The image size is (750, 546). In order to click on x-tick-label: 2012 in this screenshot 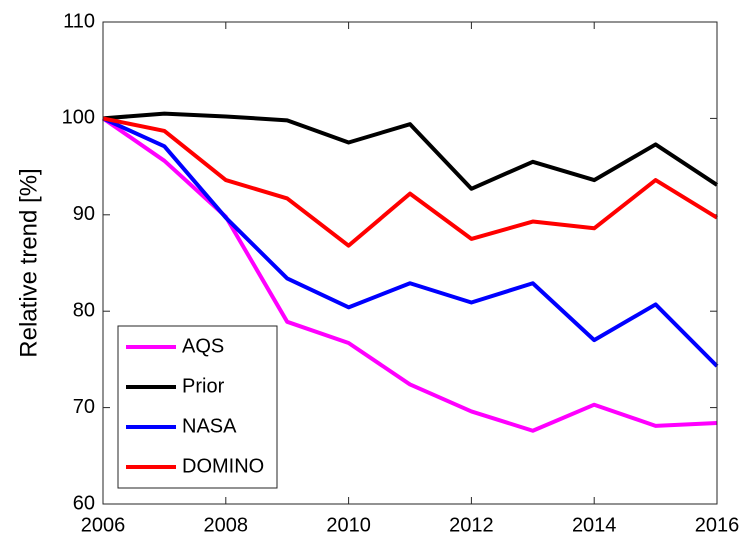, I will do `click(471, 525)`.